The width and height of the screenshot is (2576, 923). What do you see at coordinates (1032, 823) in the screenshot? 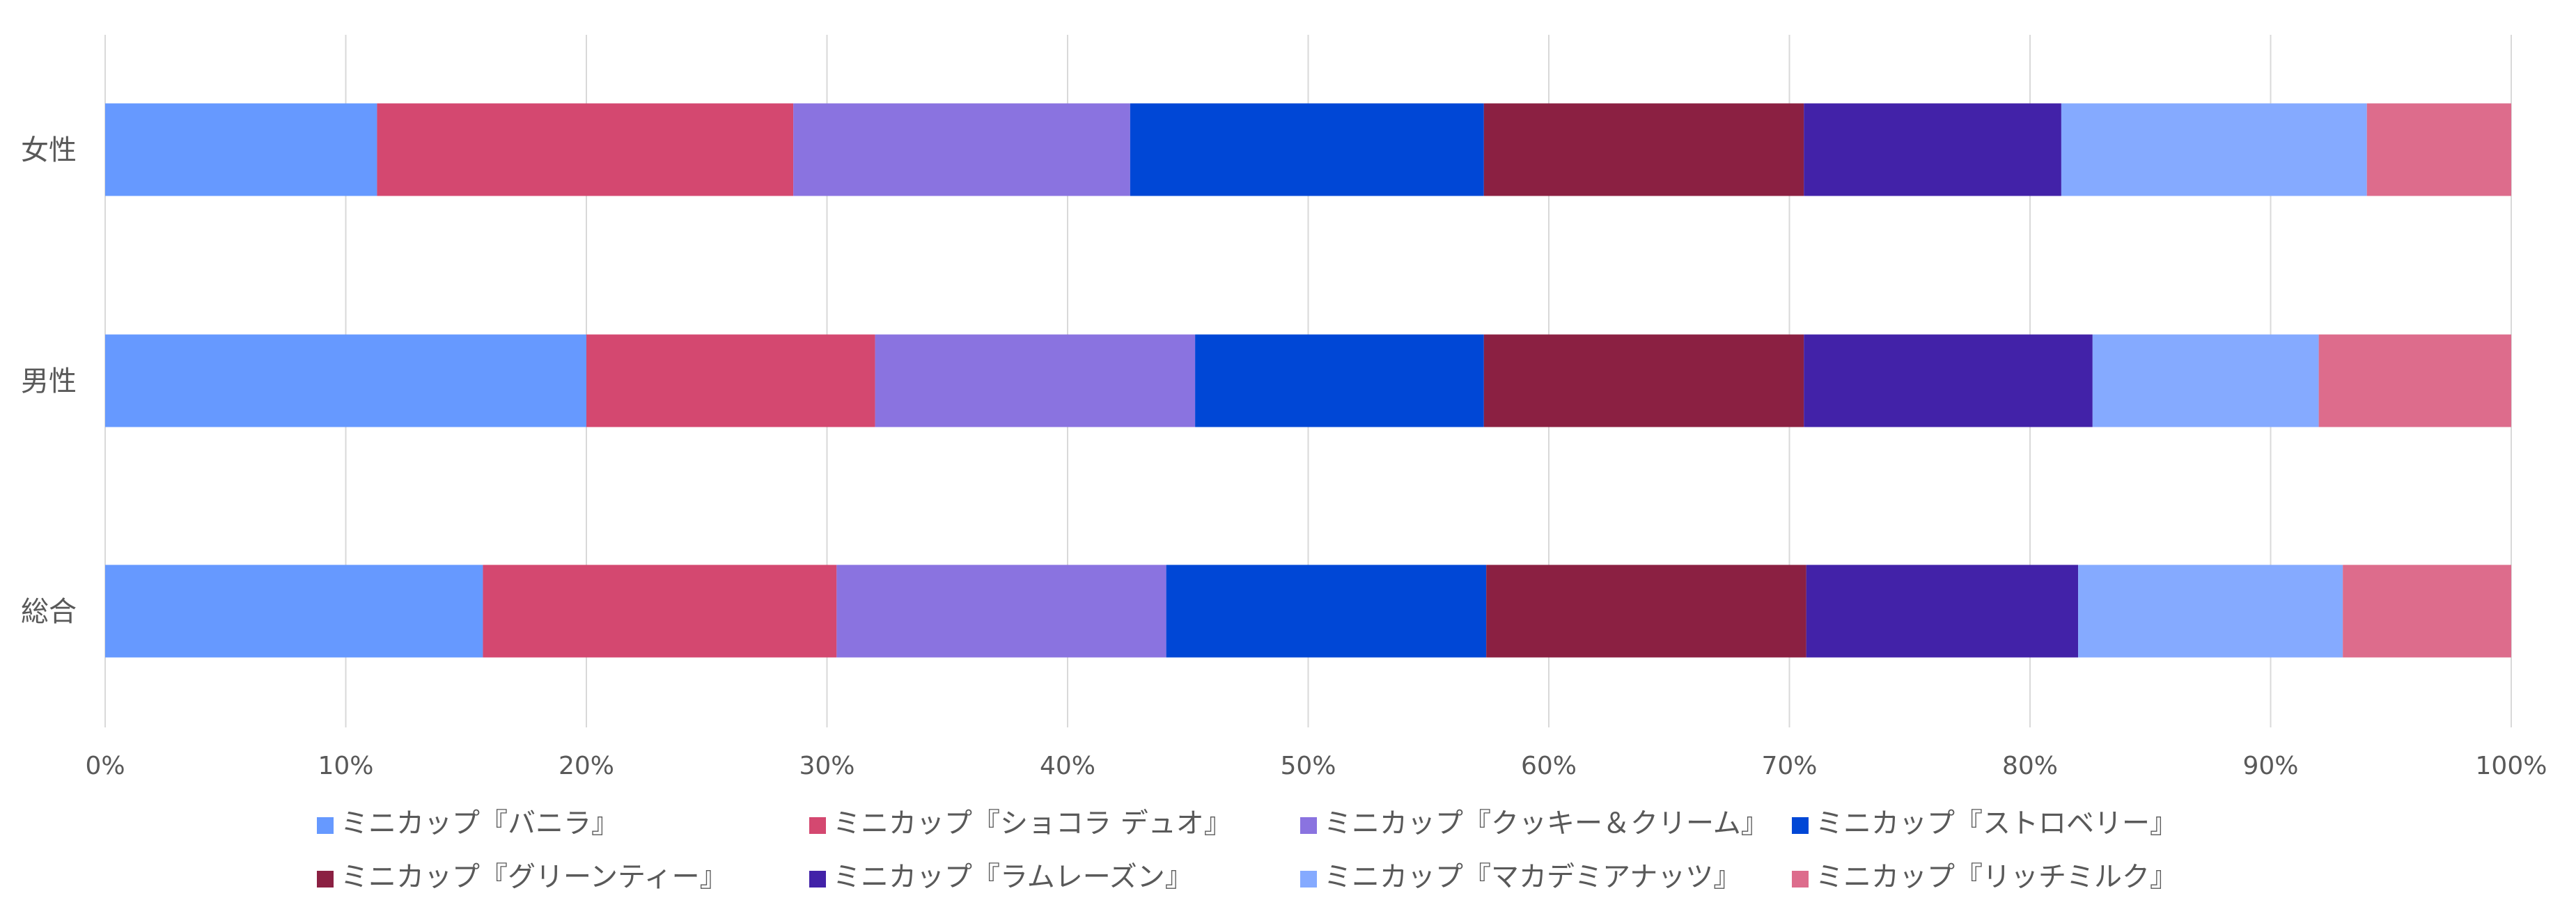
I see `legend-label: ミニカップ『ショコラ デュオ』` at bounding box center [1032, 823].